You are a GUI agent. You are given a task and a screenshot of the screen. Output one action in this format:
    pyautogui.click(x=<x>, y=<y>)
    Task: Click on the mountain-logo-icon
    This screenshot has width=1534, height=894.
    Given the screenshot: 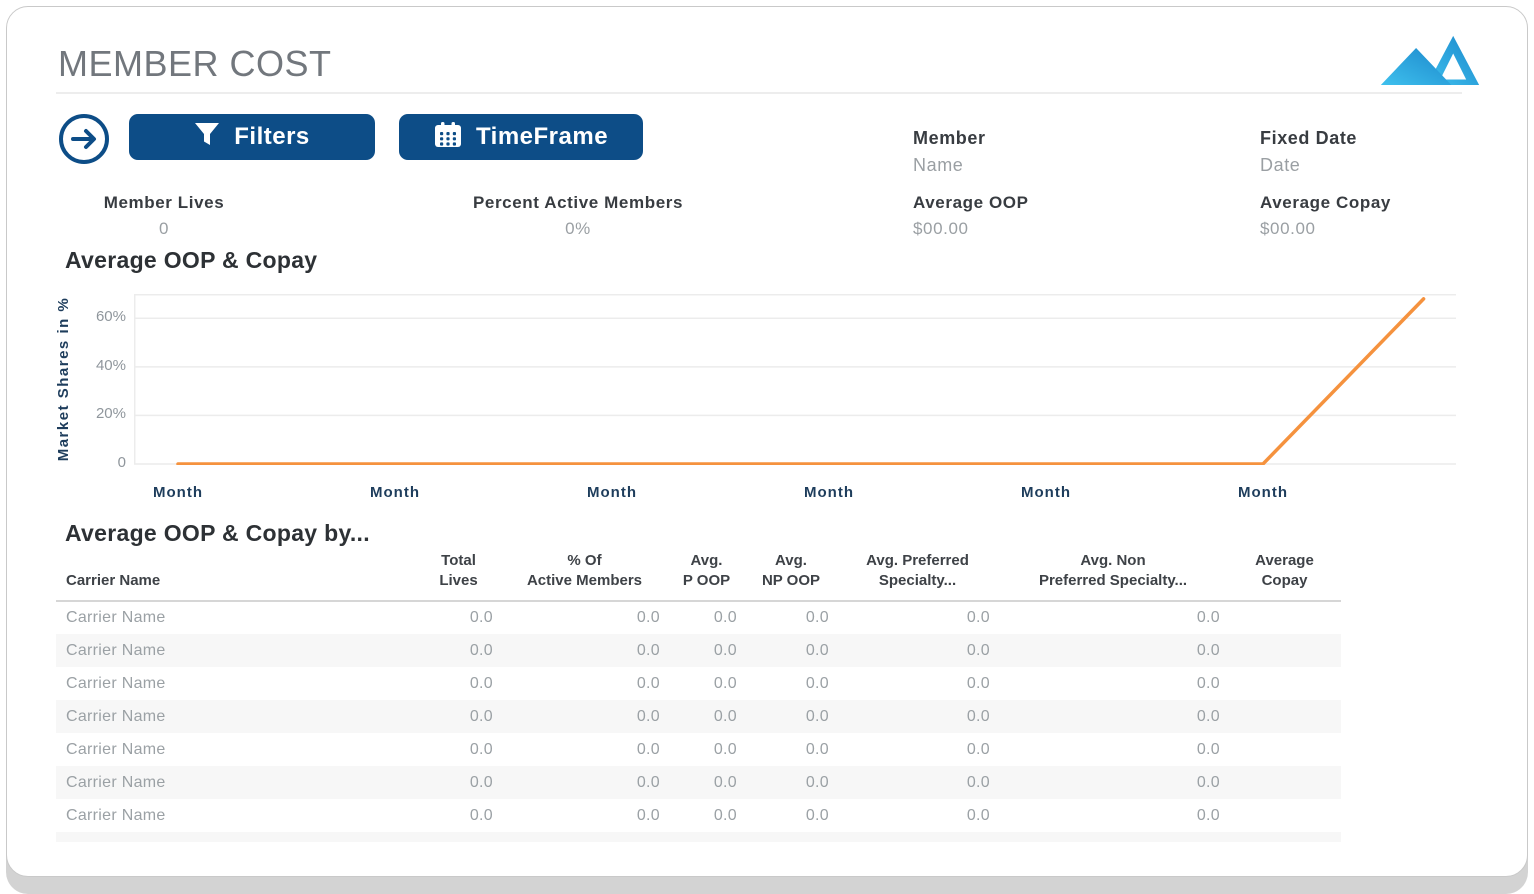 What is the action you would take?
    pyautogui.click(x=1430, y=60)
    